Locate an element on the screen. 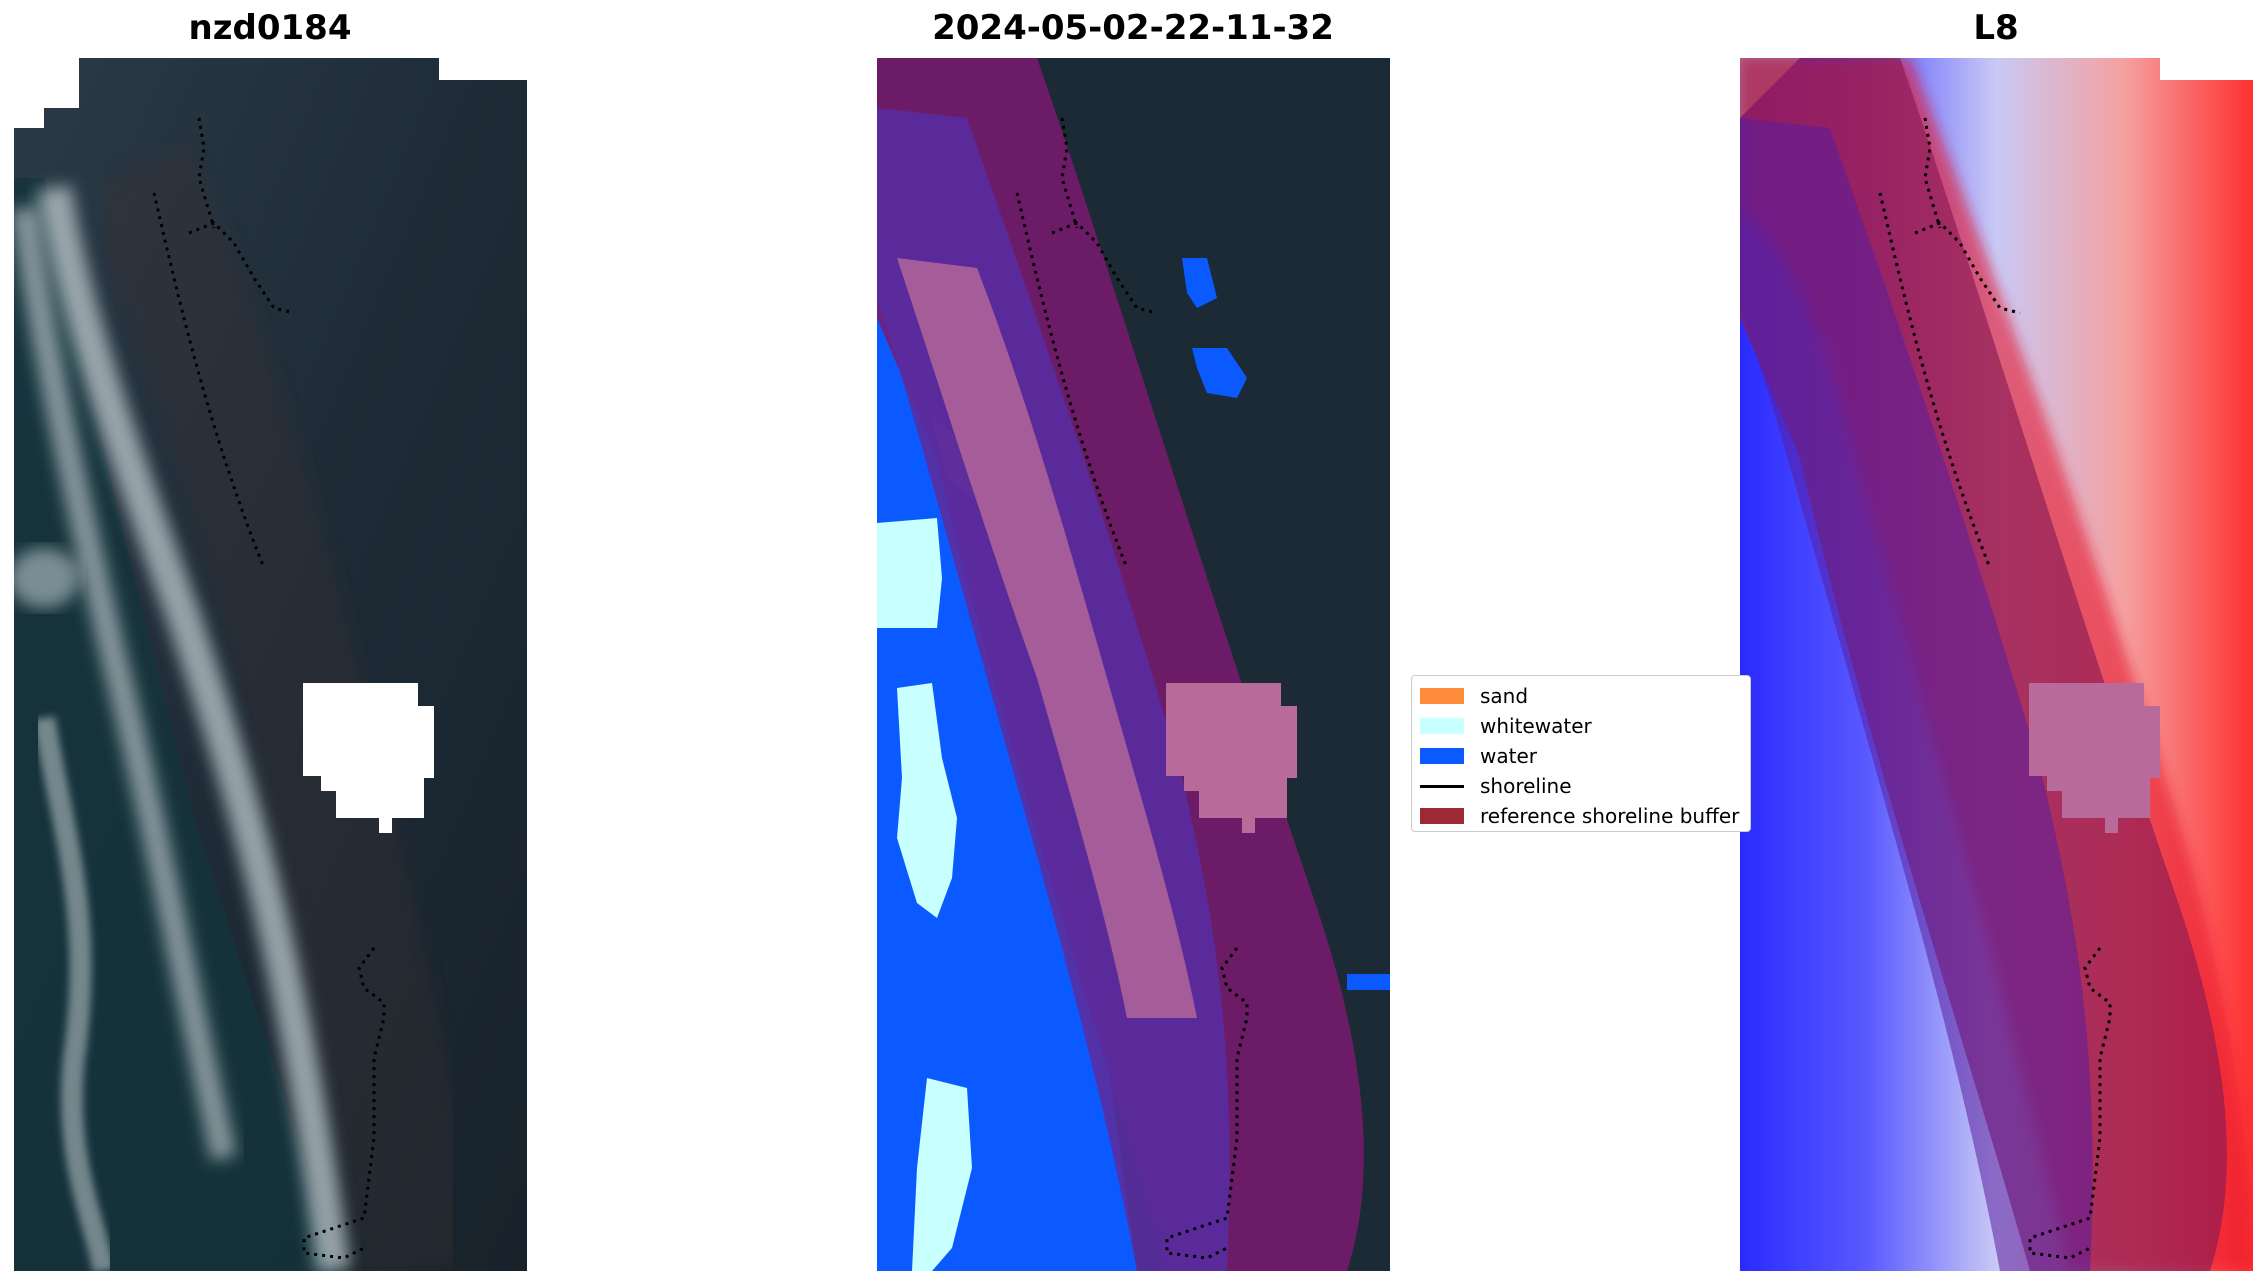  legend-label: whitewater is located at coordinates (1536, 726).